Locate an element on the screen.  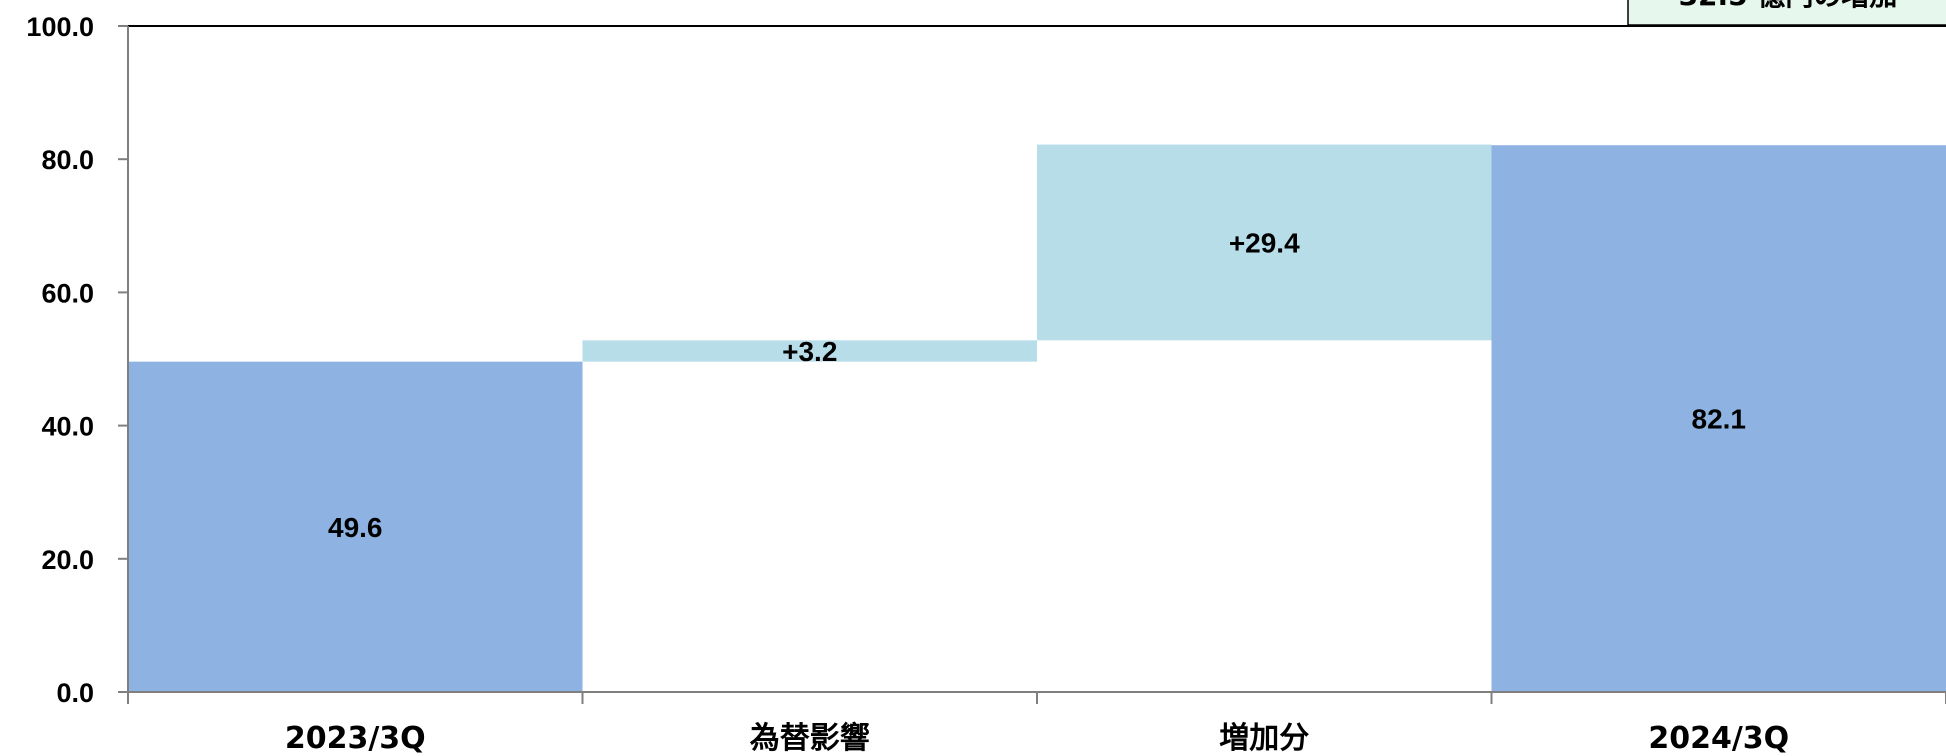
annotation-text: 32.5 億円の増加 is located at coordinates (1788, 6).